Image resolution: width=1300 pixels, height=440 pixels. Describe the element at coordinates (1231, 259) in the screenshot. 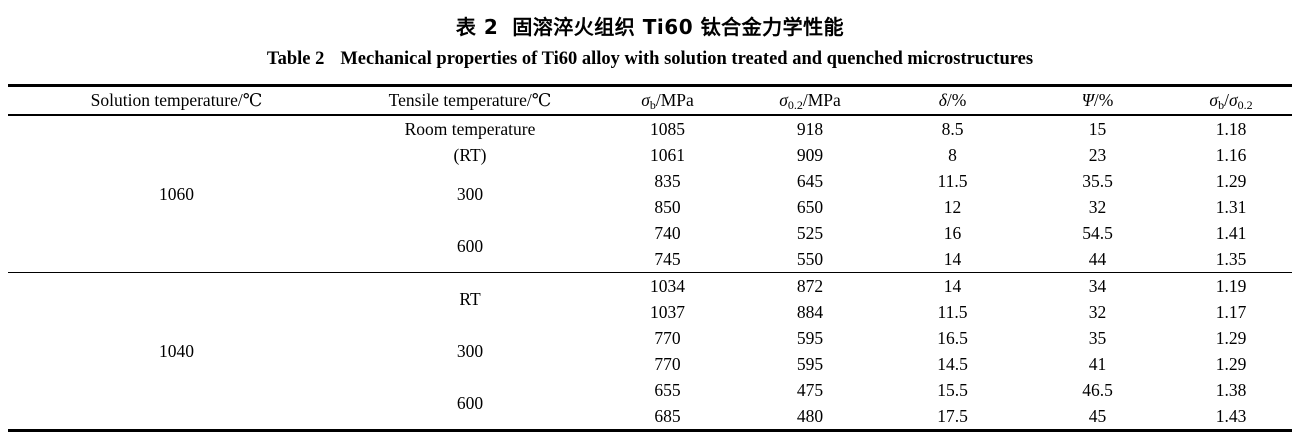

I see `table-cell: 1.35` at that location.